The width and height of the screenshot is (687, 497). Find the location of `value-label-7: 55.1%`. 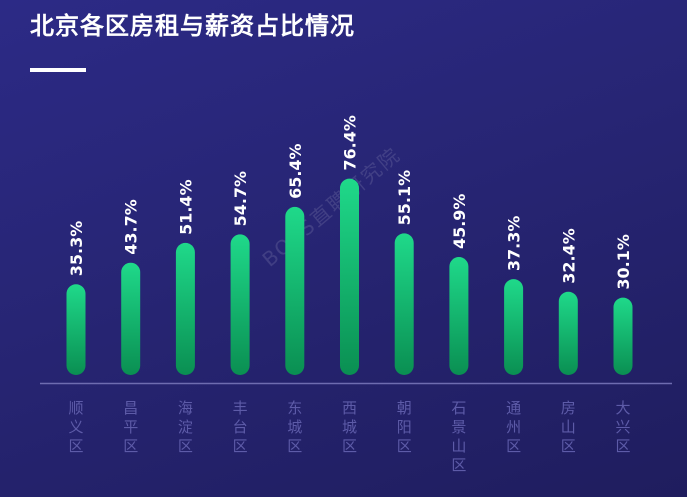

value-label-7: 55.1% is located at coordinates (404, 198).